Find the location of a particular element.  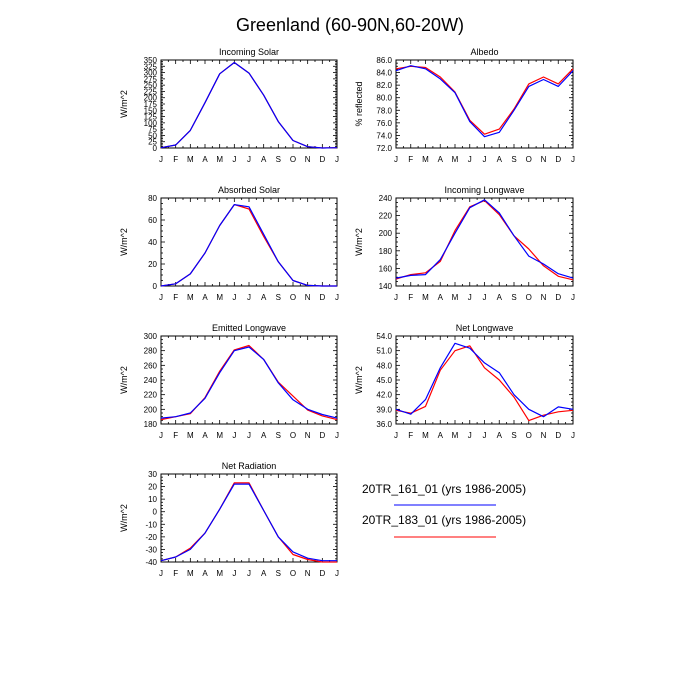

y-tick-label: 250 is located at coordinates (151, 85).